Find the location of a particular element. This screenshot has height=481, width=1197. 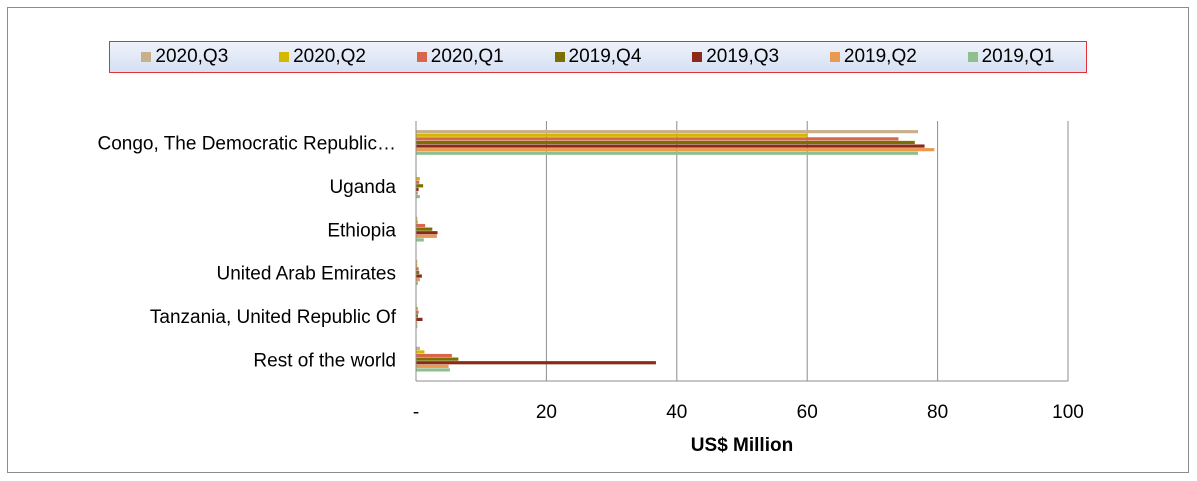

y-category-label: United Arab Emirates is located at coordinates (306, 274).